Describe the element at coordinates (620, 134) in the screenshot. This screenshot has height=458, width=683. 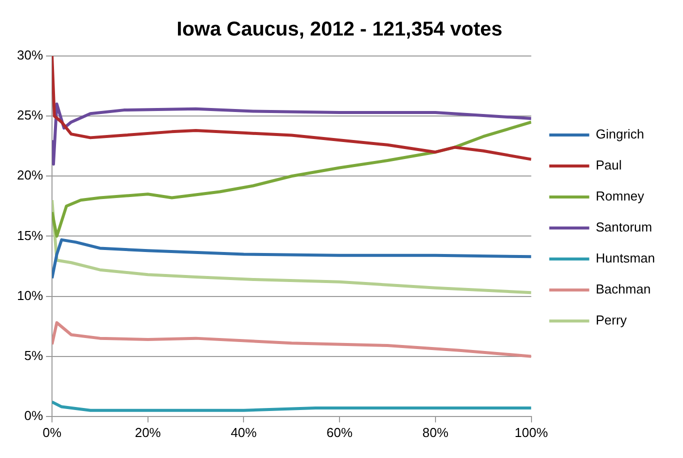
I see `legend-label: Gingrich` at that location.